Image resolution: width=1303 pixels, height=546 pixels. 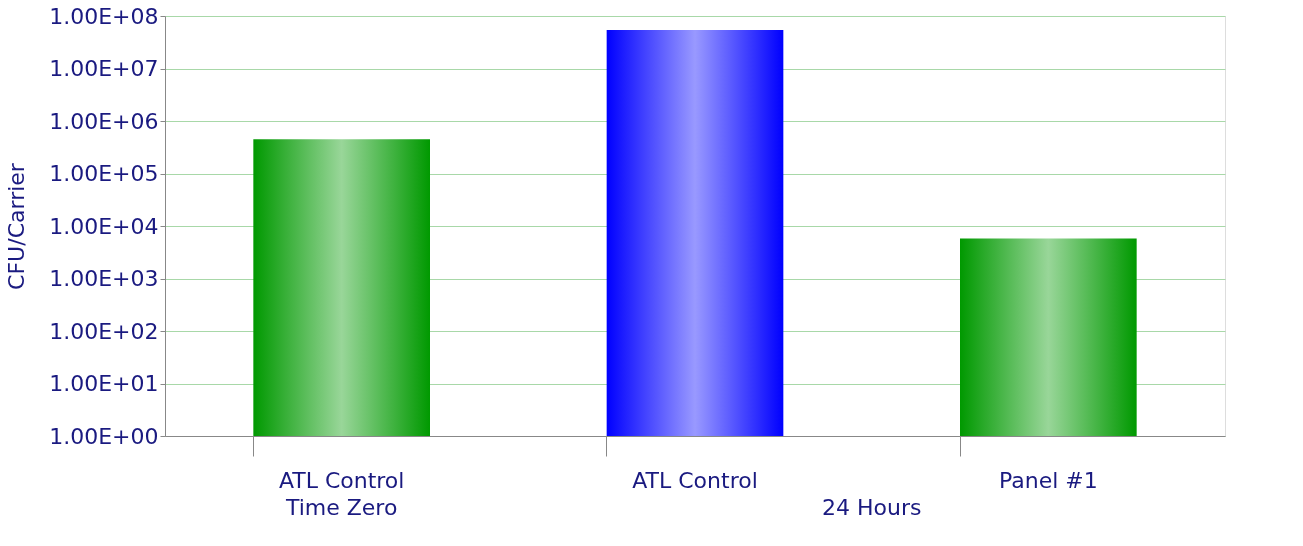 I want to click on y-tick-label: 1.00E+08, so click(x=104, y=16).